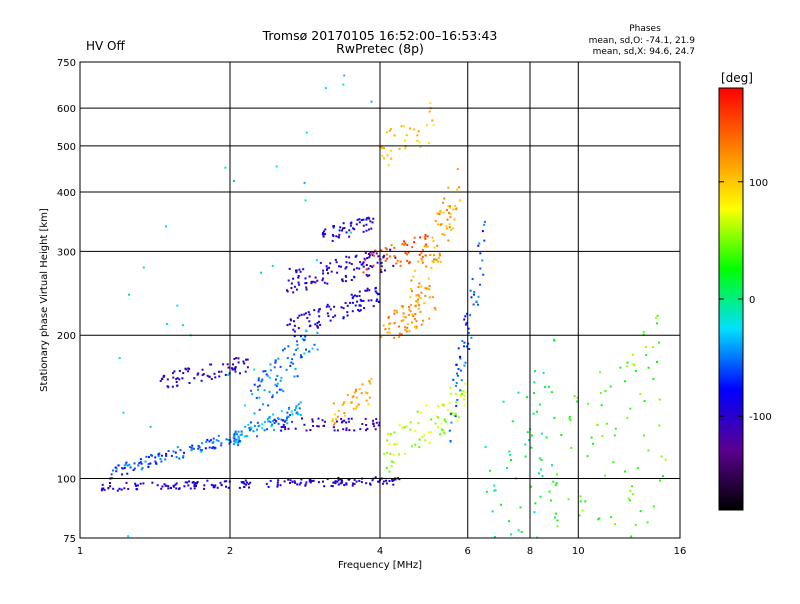  I want to click on x-tick-label: 16, so click(680, 551).